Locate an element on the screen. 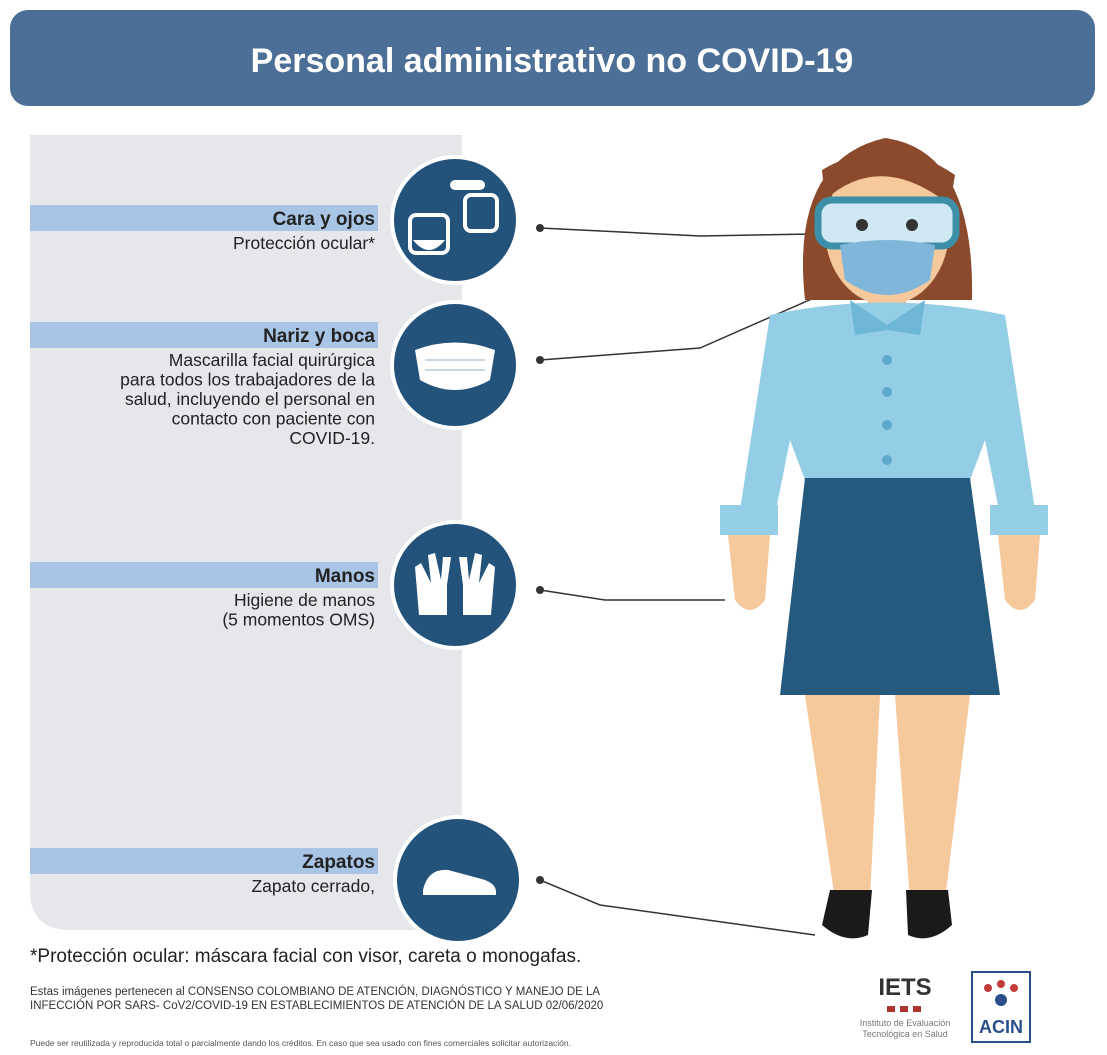 This screenshot has width=1107, height=1055. item-description: COVID-19. is located at coordinates (332, 438).